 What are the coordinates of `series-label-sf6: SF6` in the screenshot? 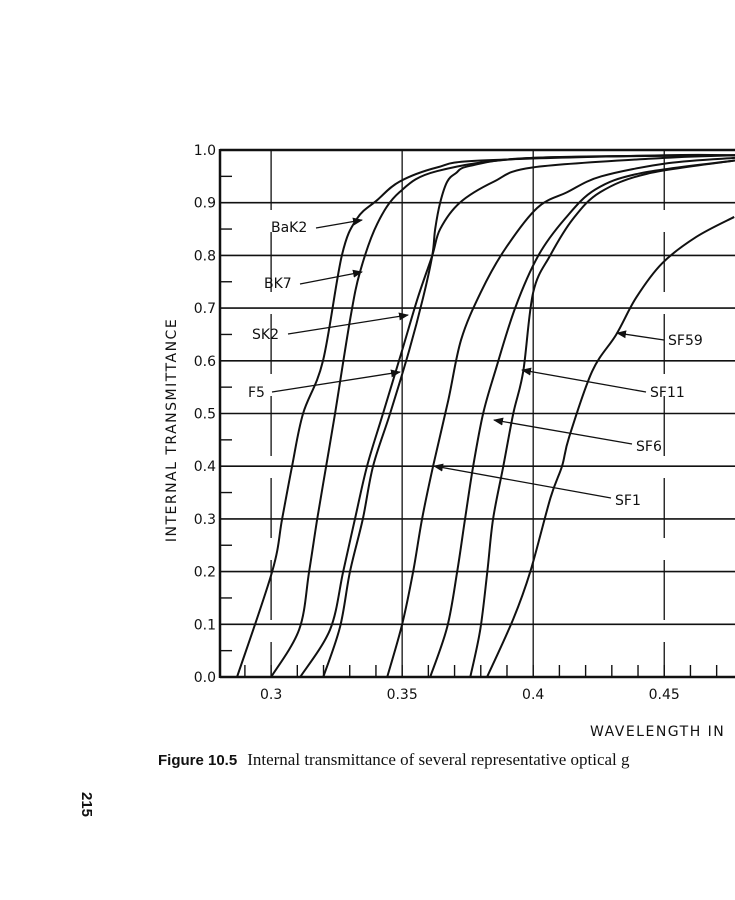 It's located at (649, 447).